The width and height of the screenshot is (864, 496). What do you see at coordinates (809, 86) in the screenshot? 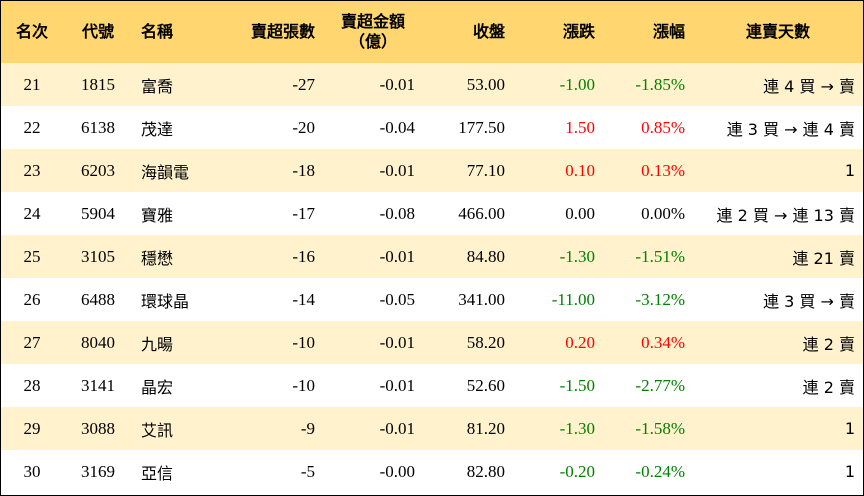
I see `cell-streak: 連 4 買 → 賣` at bounding box center [809, 86].